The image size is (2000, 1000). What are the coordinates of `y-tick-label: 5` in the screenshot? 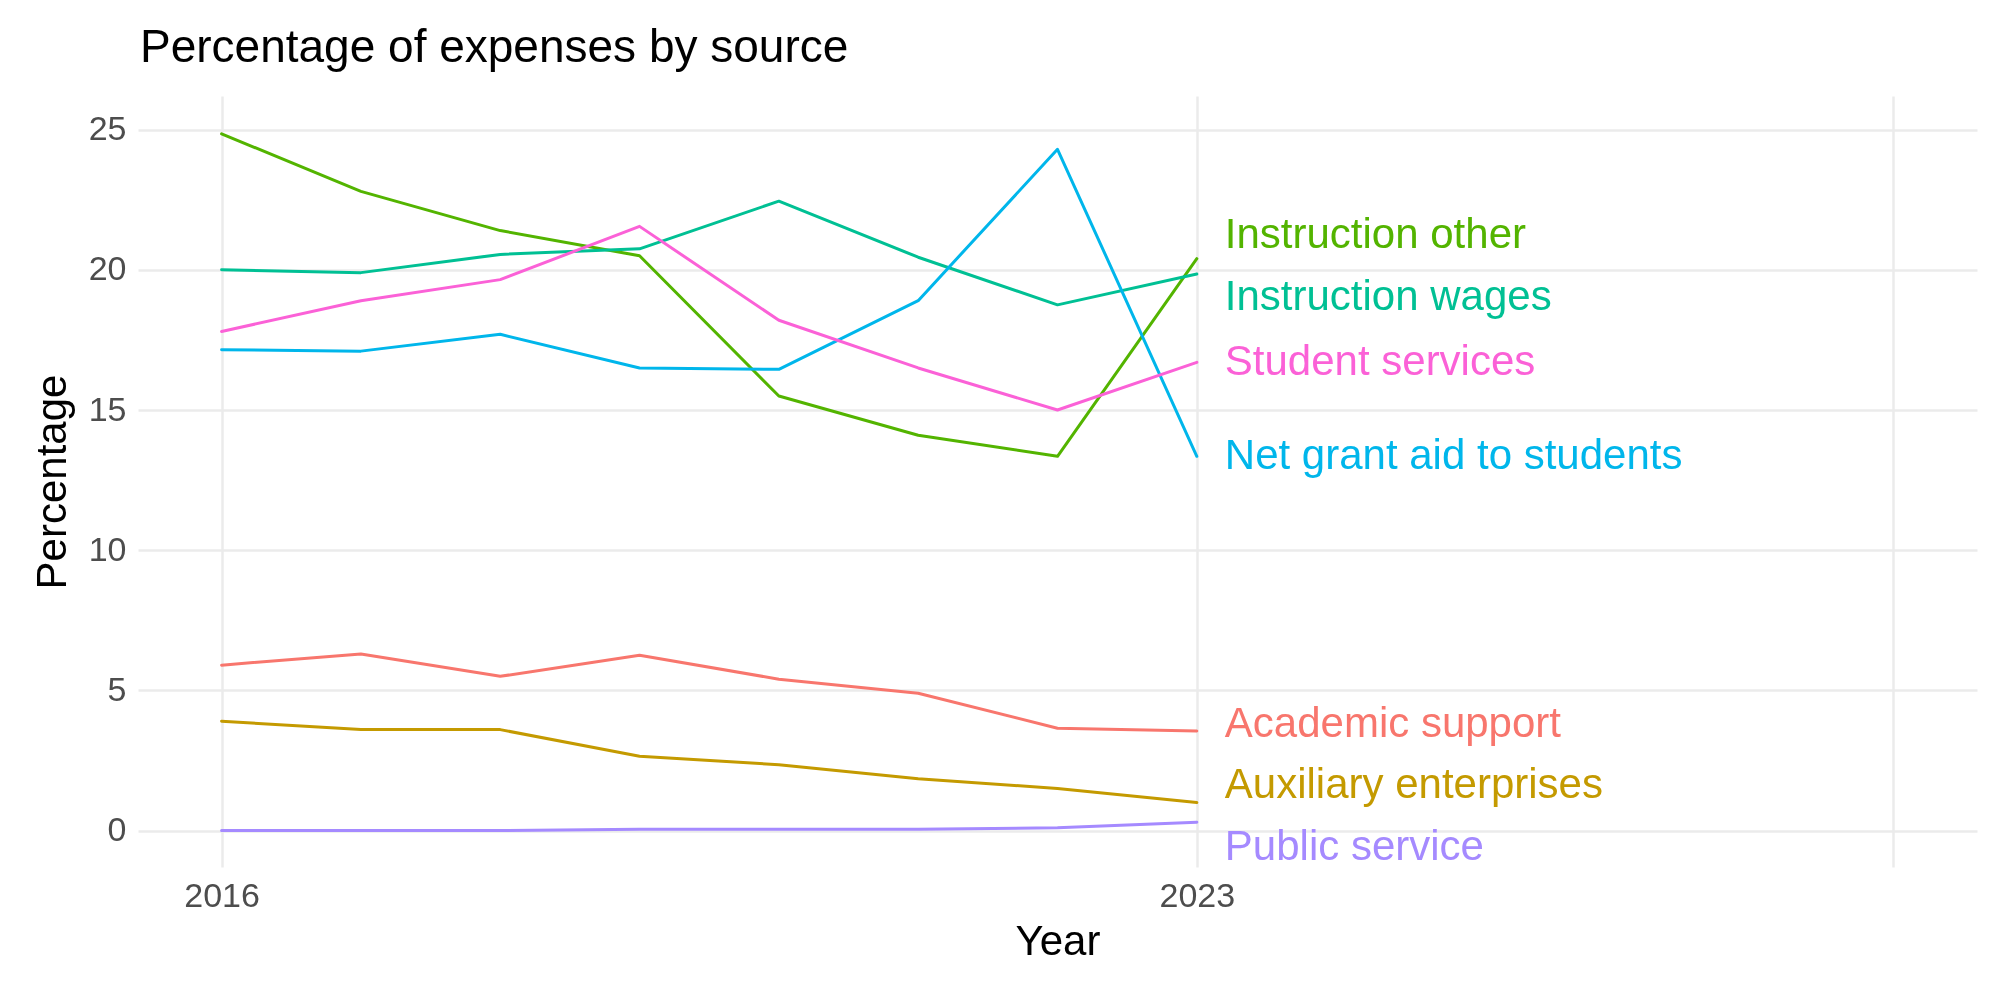 It's located at (117, 688).